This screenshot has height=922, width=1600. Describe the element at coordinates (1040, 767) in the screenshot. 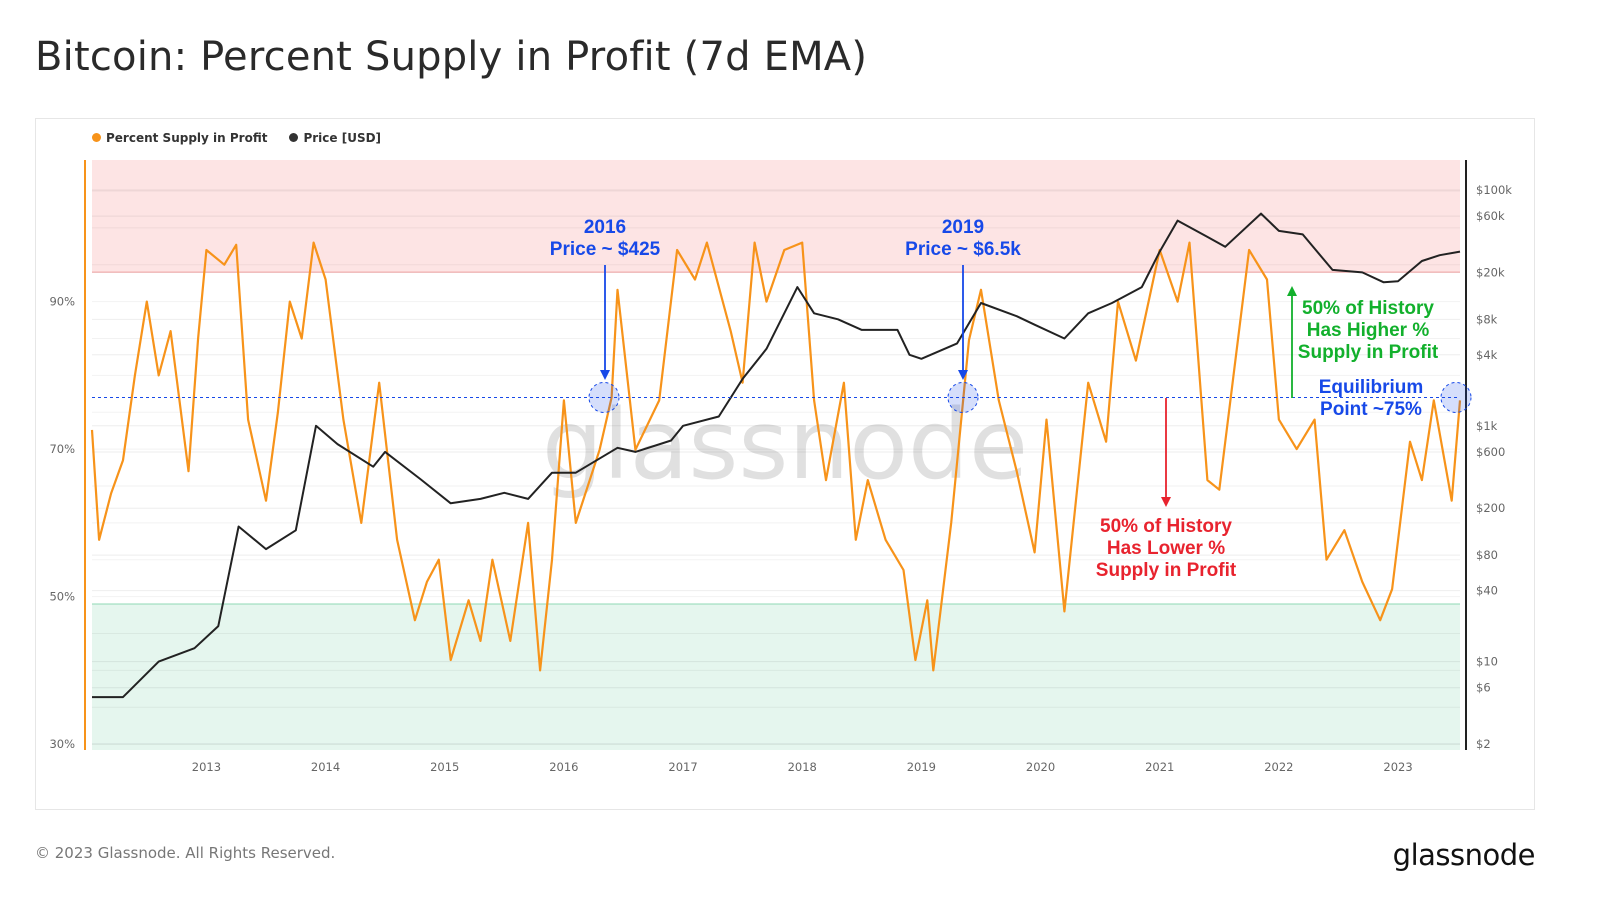

I see `x-tick: 2020` at that location.